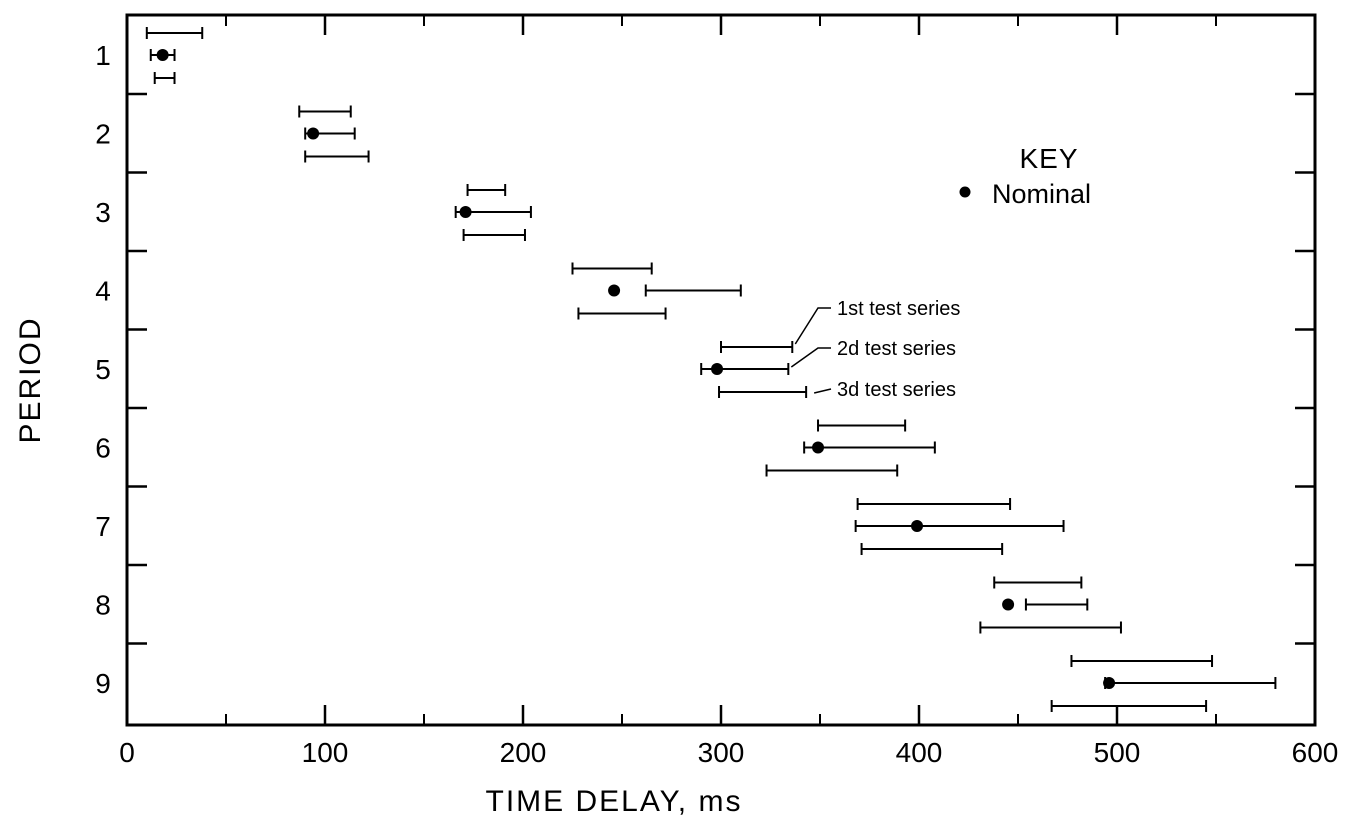  I want to click on range-bar-series3-period2, so click(337, 156).